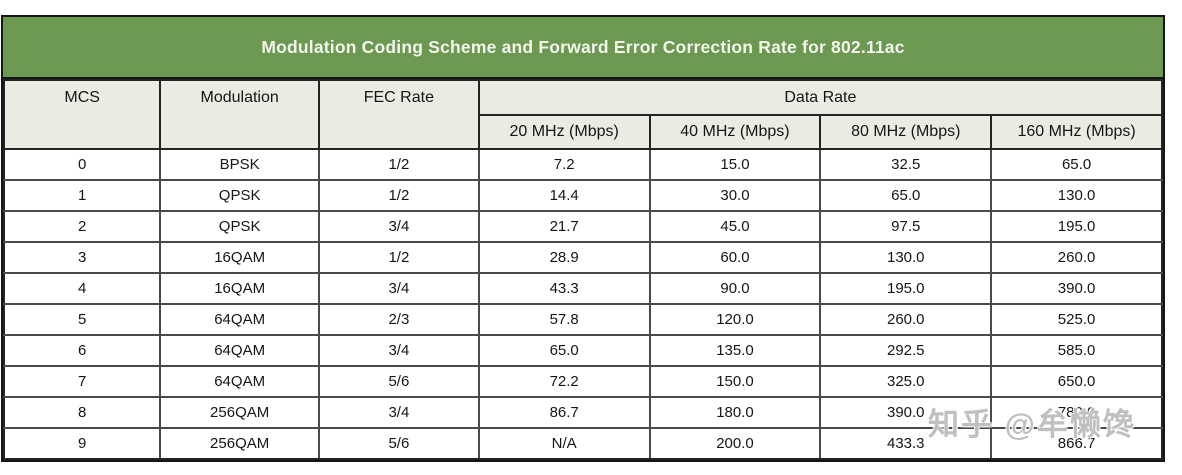  What do you see at coordinates (564, 257) in the screenshot?
I see `rate-20mhz-cell: 28.9` at bounding box center [564, 257].